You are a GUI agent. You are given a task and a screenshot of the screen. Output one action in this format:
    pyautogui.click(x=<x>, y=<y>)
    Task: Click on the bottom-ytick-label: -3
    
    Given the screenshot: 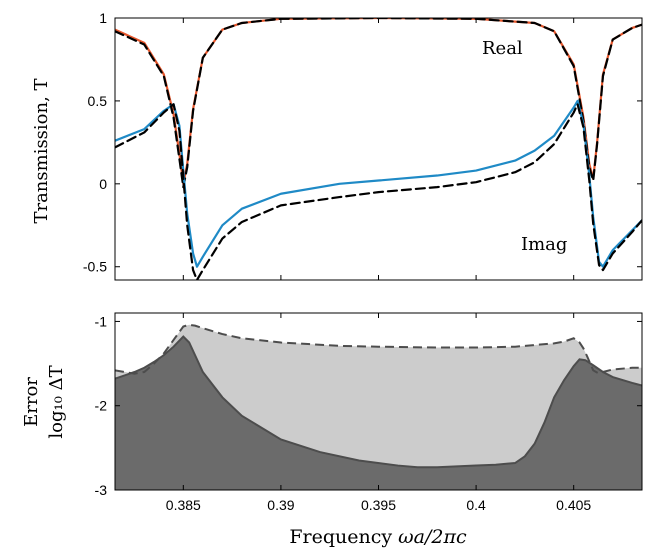 What is the action you would take?
    pyautogui.click(x=101, y=490)
    